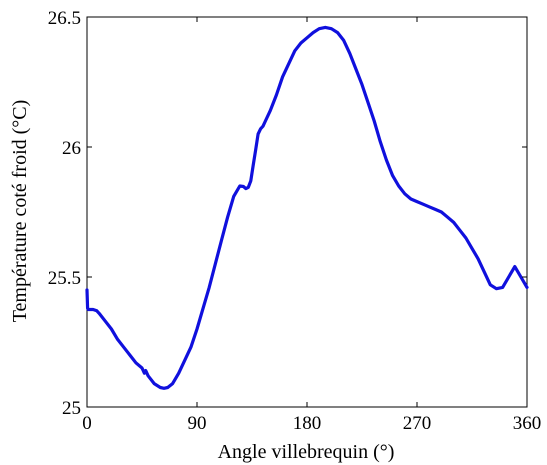  I want to click on x-tick-label: 90, so click(197, 423).